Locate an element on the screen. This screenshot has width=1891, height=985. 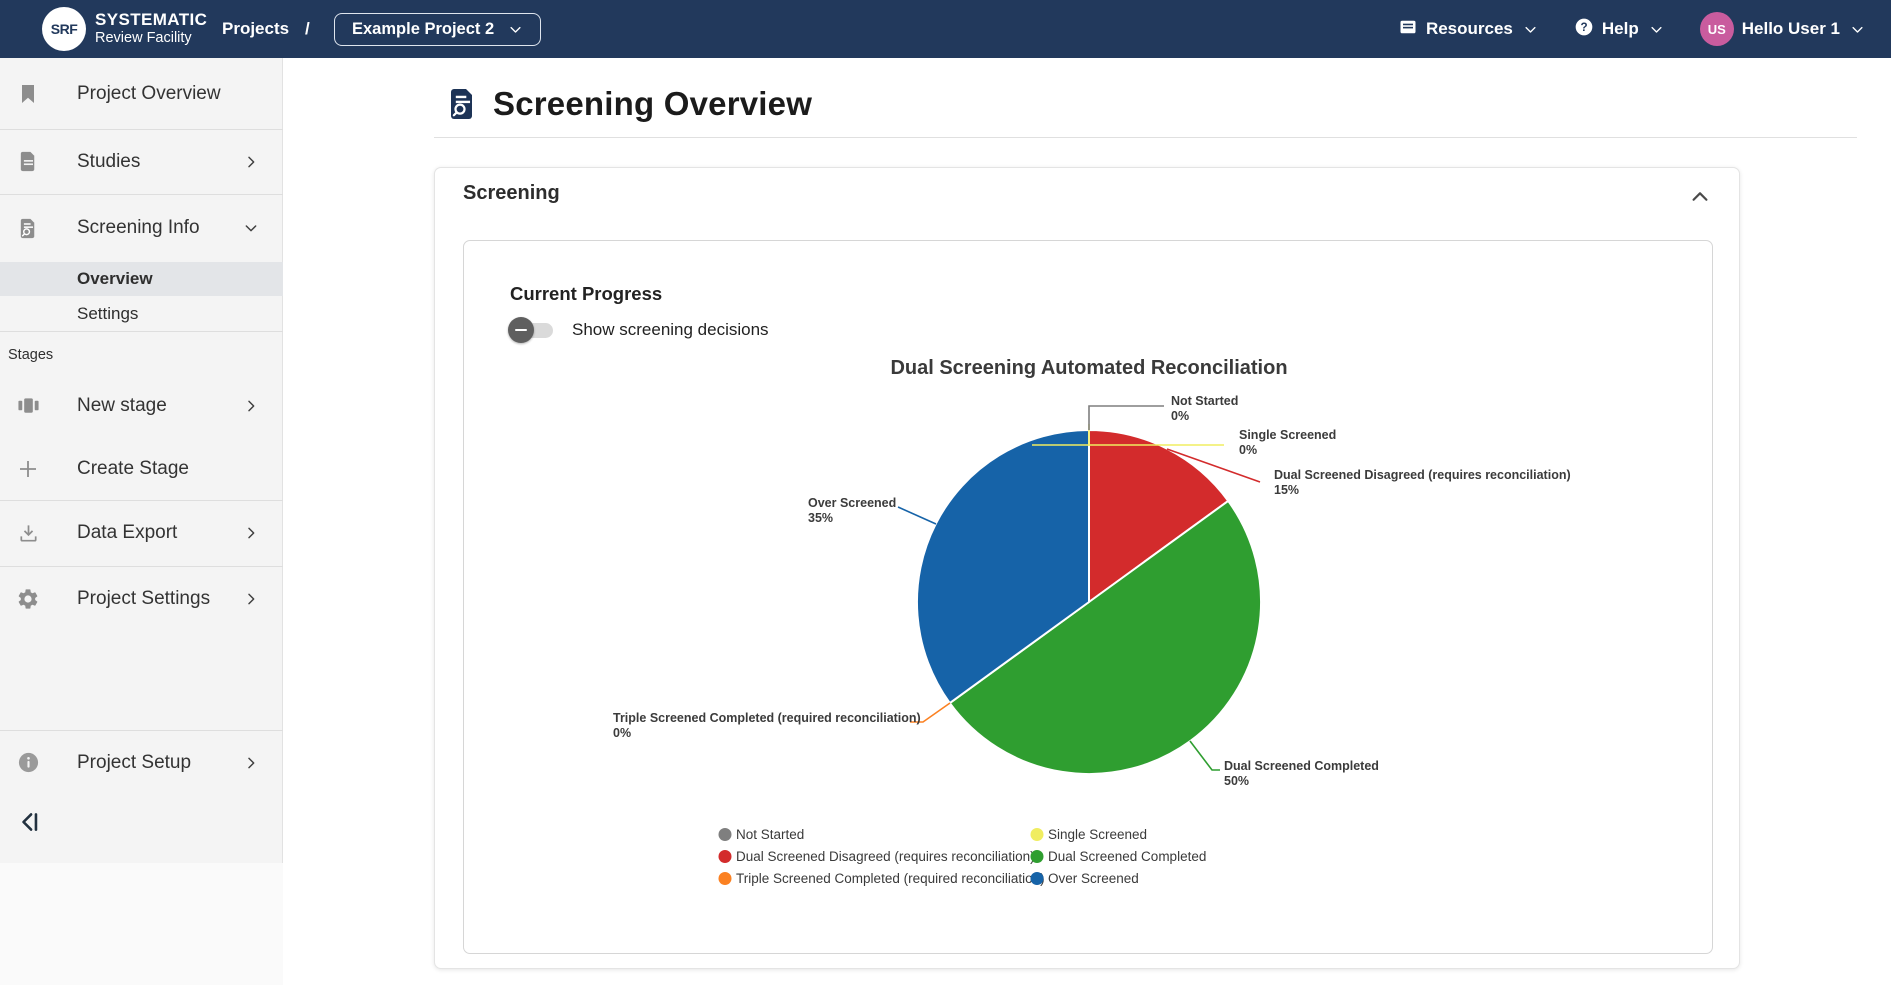
sidebar-item-project-settings: Project Settings is located at coordinates (141, 598).